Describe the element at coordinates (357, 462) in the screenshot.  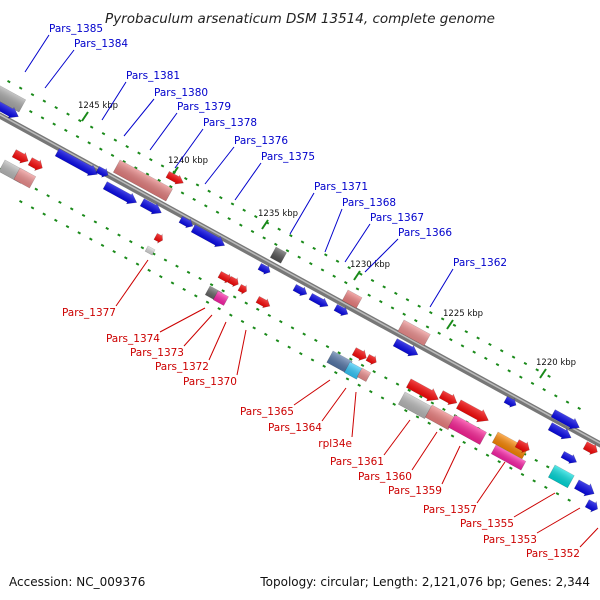
I see `gene-label: Pars_1361` at that location.